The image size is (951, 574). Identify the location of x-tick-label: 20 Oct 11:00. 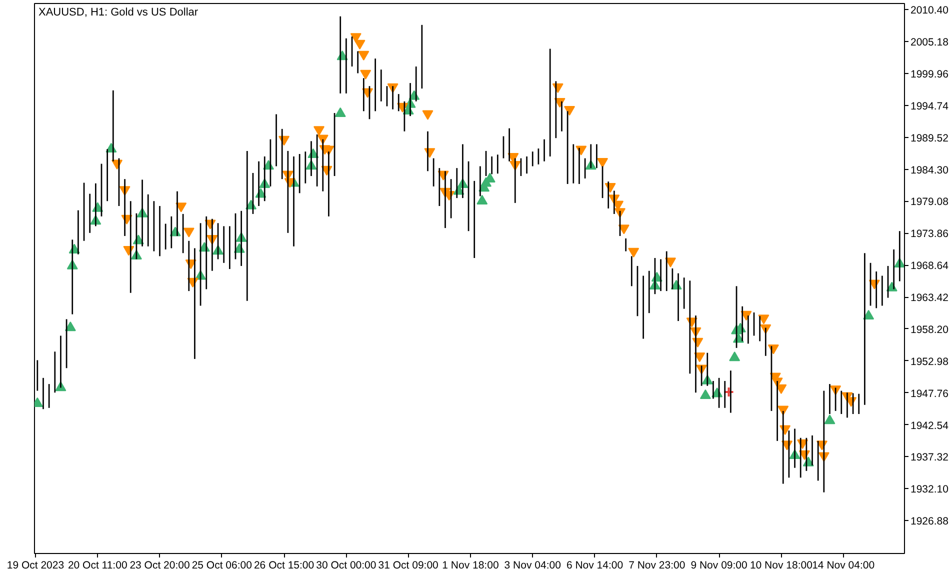
(98, 566).